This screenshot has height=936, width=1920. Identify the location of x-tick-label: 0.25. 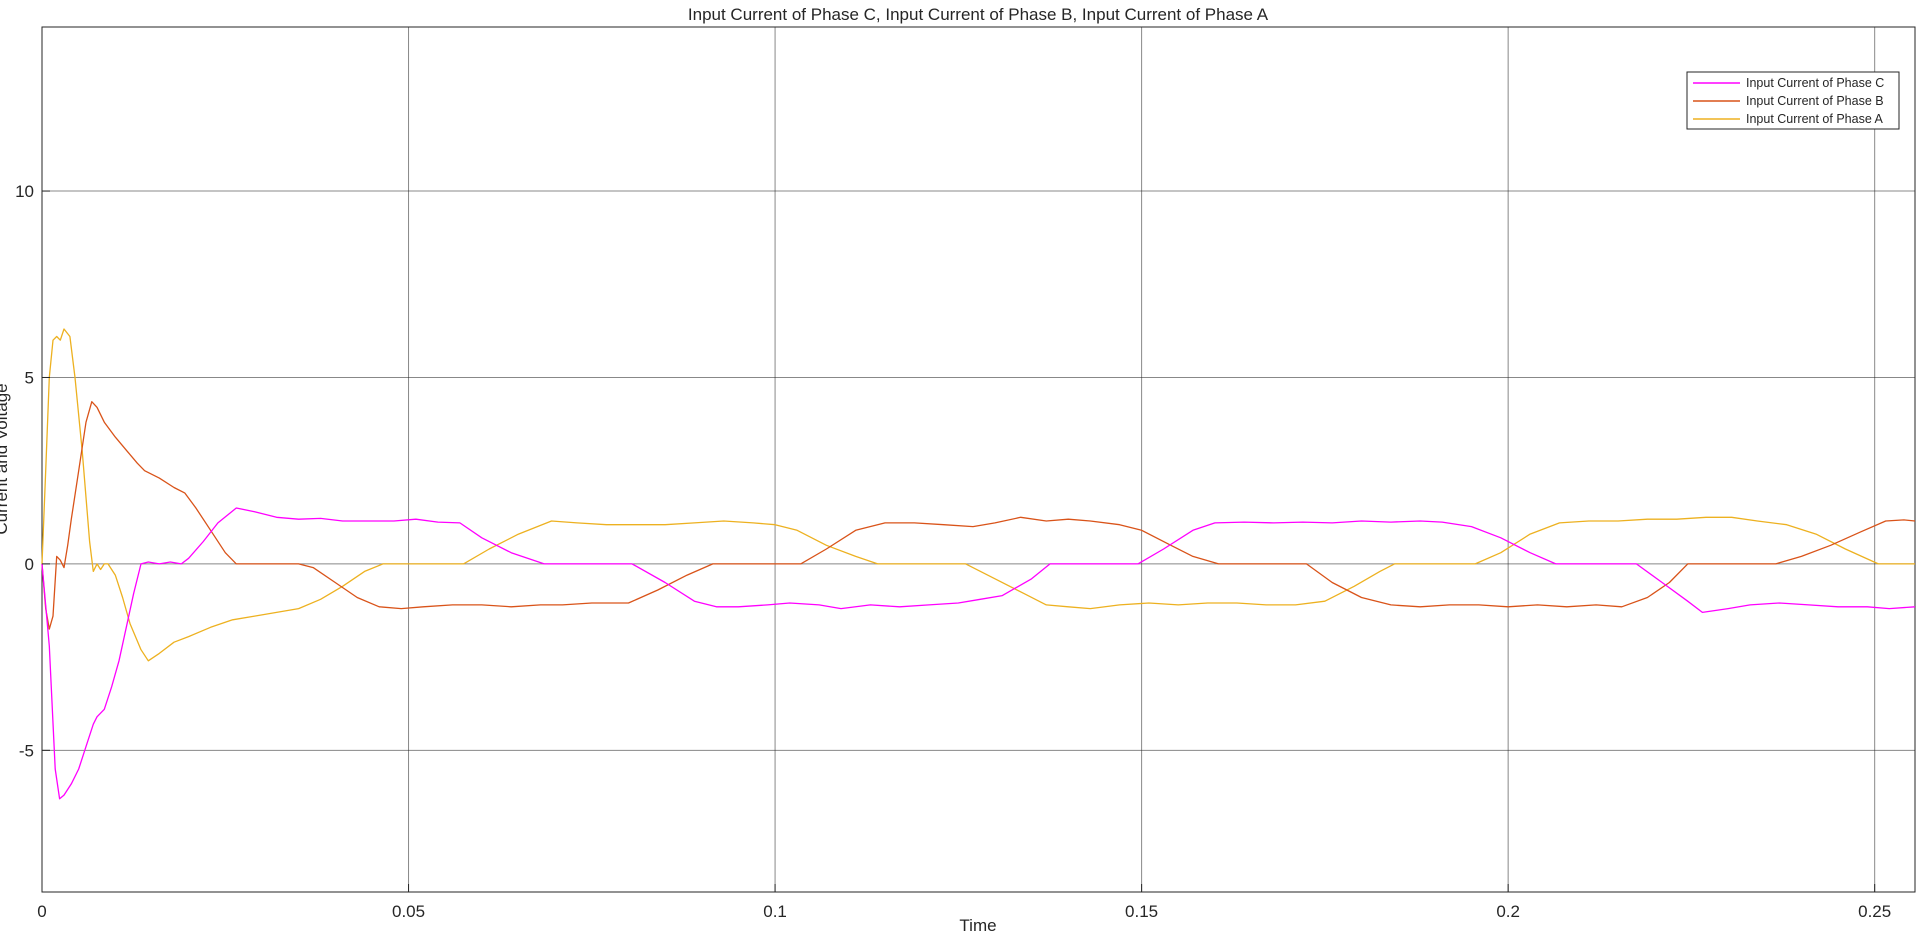
(1874, 911).